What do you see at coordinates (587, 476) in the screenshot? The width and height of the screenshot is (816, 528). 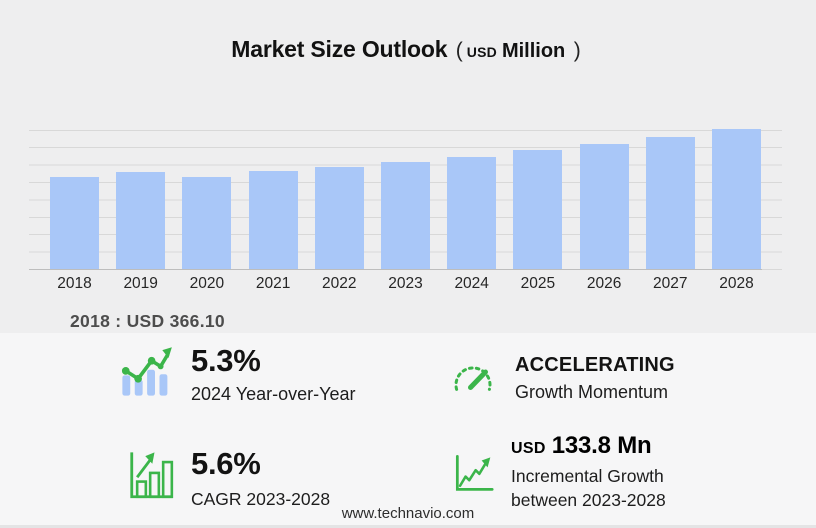 I see `stat-incremental-label-line1: Incremental Growth` at bounding box center [587, 476].